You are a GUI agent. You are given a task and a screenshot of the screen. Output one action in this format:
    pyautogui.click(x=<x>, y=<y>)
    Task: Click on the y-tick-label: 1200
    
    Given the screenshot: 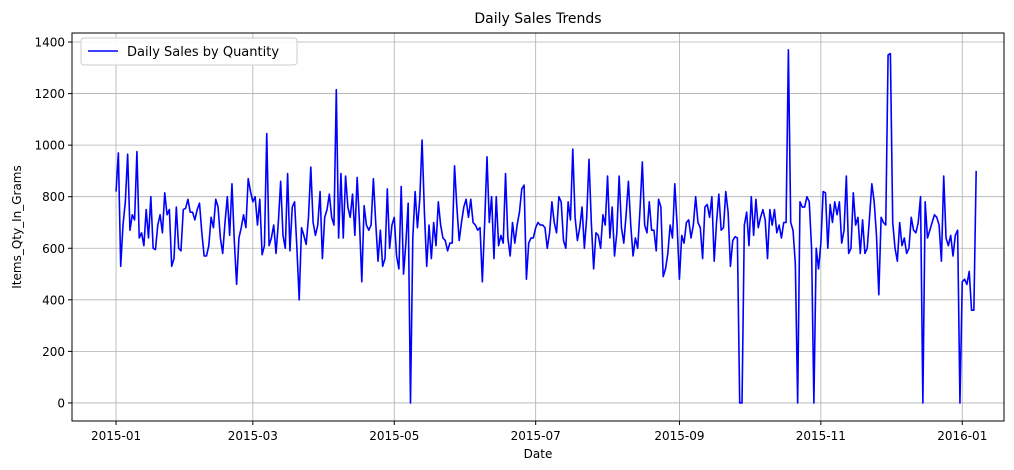 What is the action you would take?
    pyautogui.click(x=49, y=94)
    